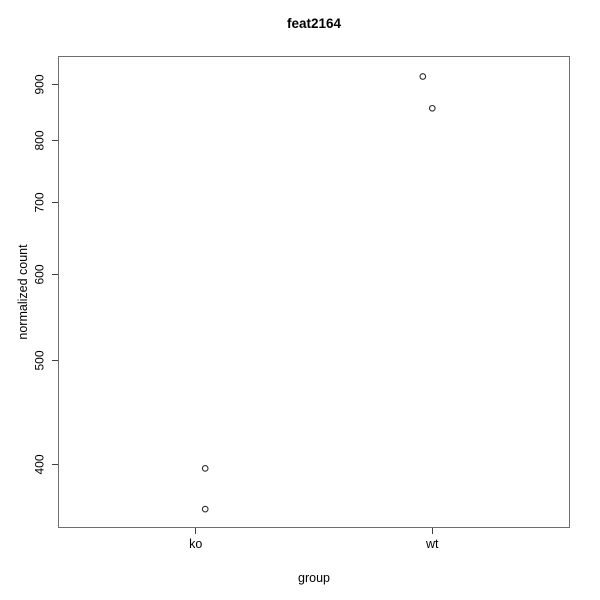  I want to click on plot-title: feat2164, so click(314, 23).